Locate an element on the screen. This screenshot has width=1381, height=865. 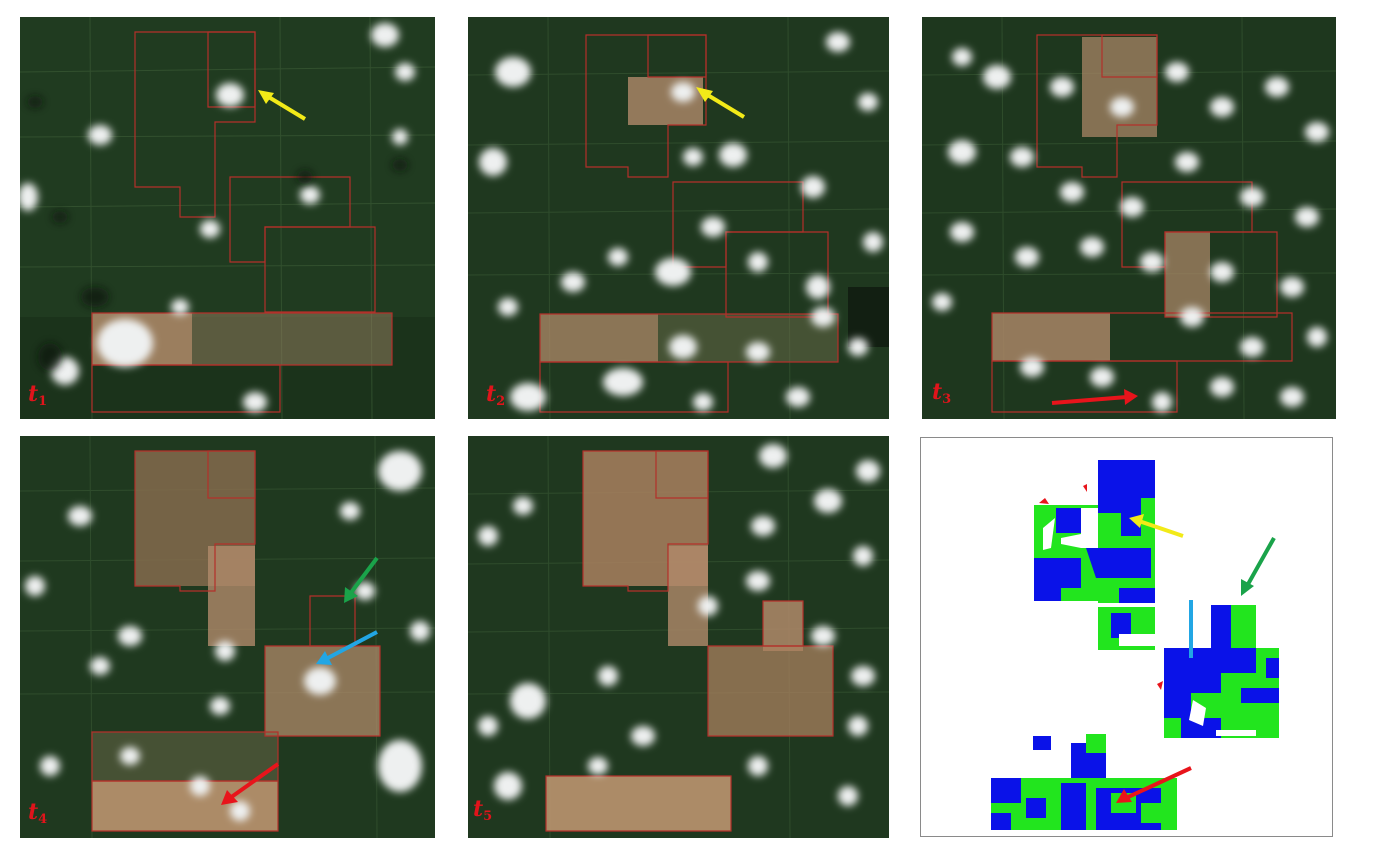
blue-arrow is located at coordinates (347, 647).